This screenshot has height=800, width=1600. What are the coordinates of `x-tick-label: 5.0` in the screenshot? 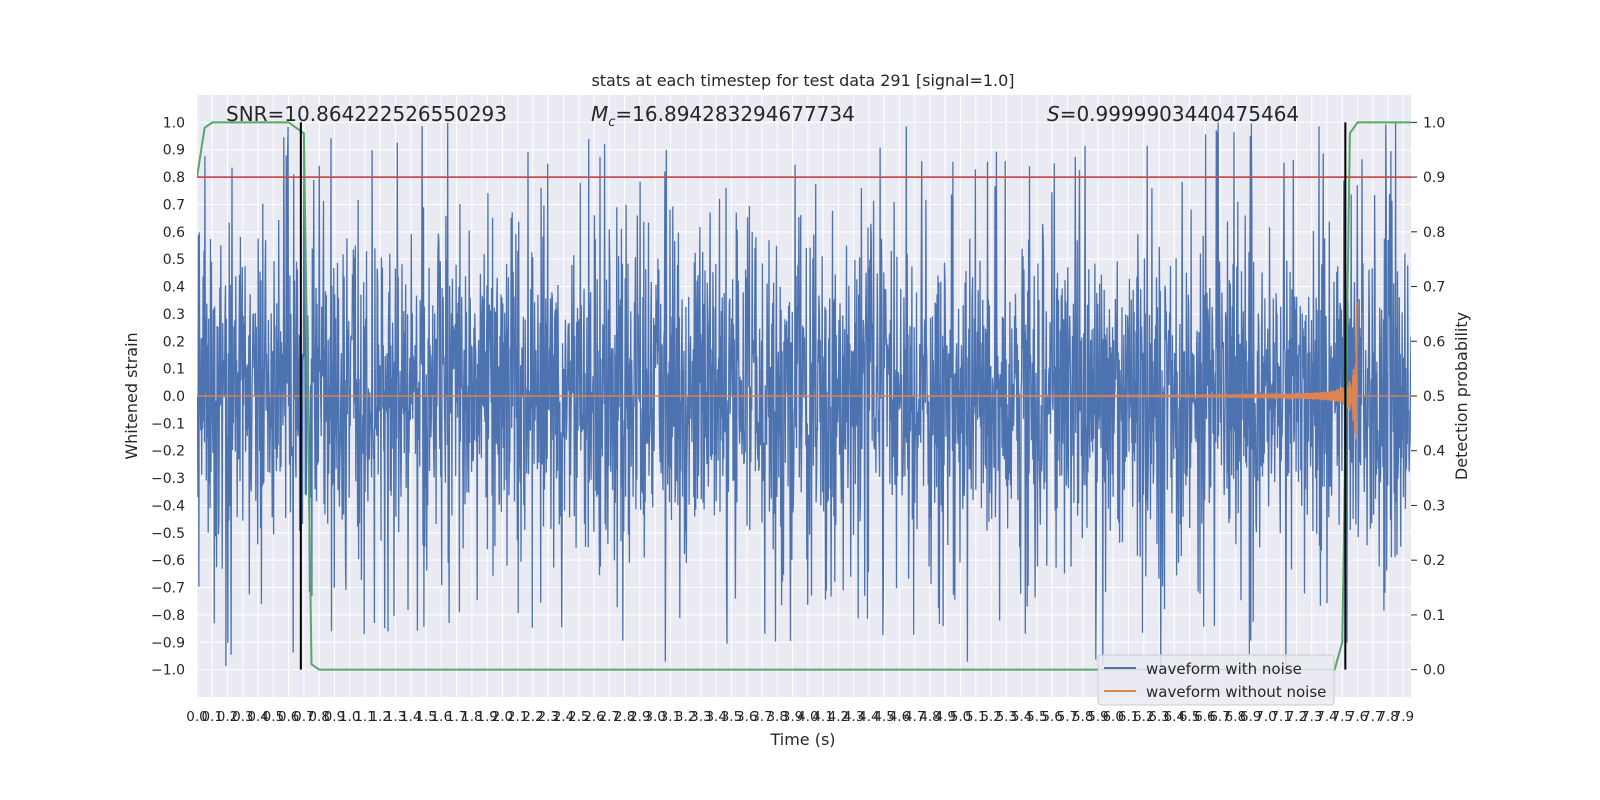 It's located at (960, 717).